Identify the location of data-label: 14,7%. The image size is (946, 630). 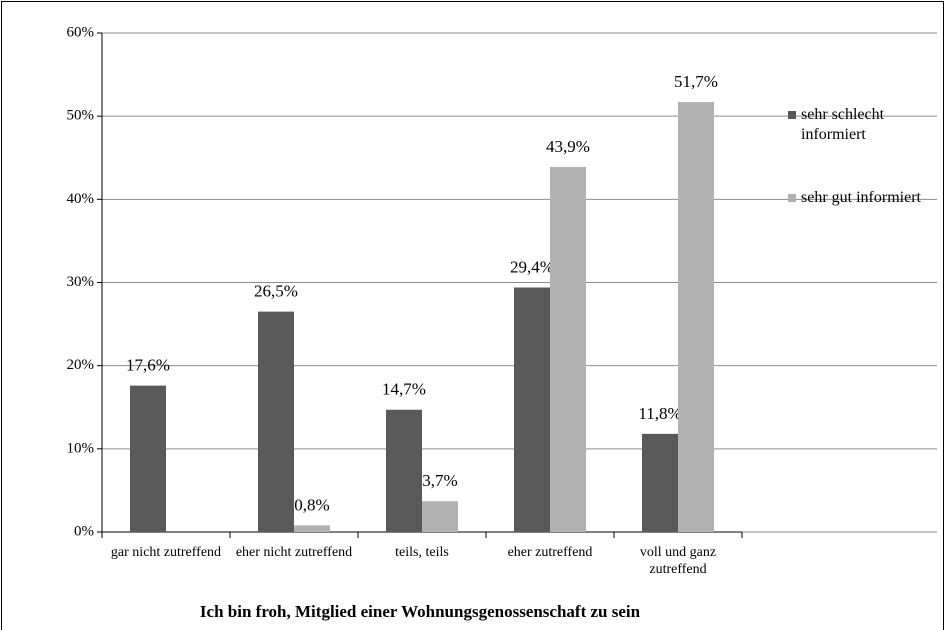
(404, 389).